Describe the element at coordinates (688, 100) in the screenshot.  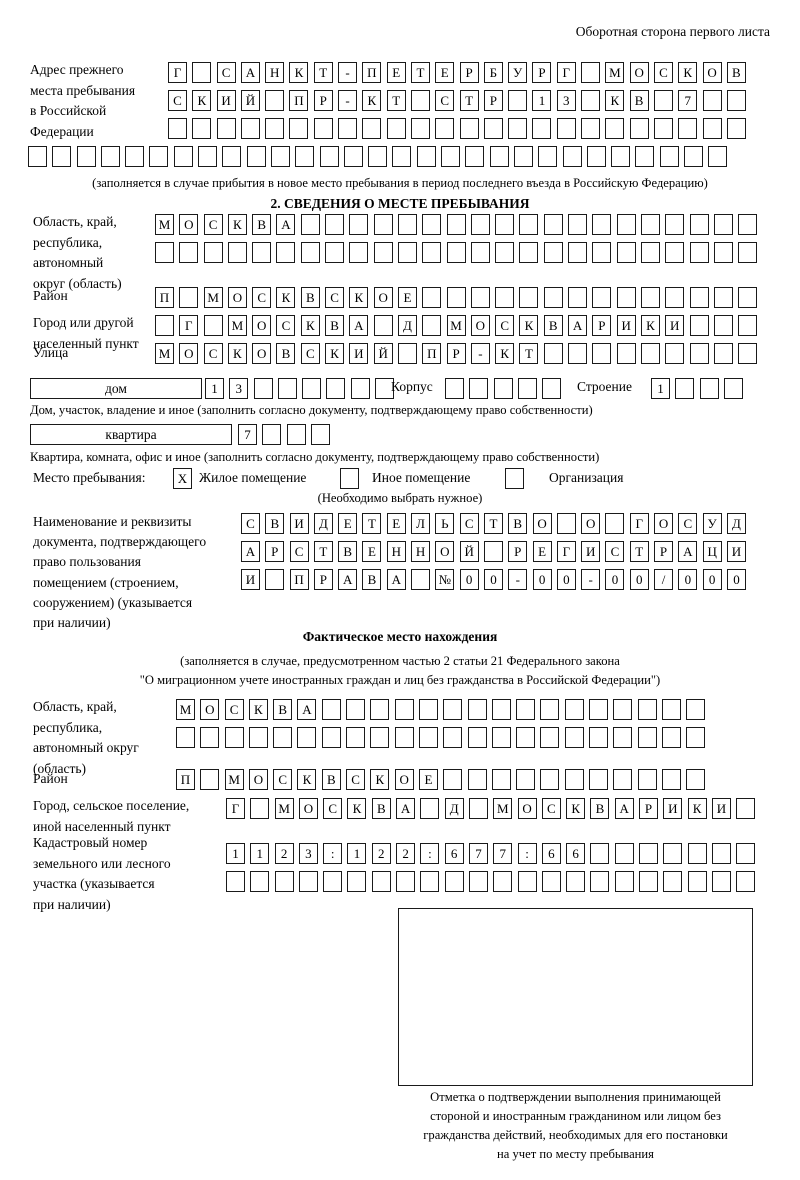
I see `char-cell: 7` at that location.